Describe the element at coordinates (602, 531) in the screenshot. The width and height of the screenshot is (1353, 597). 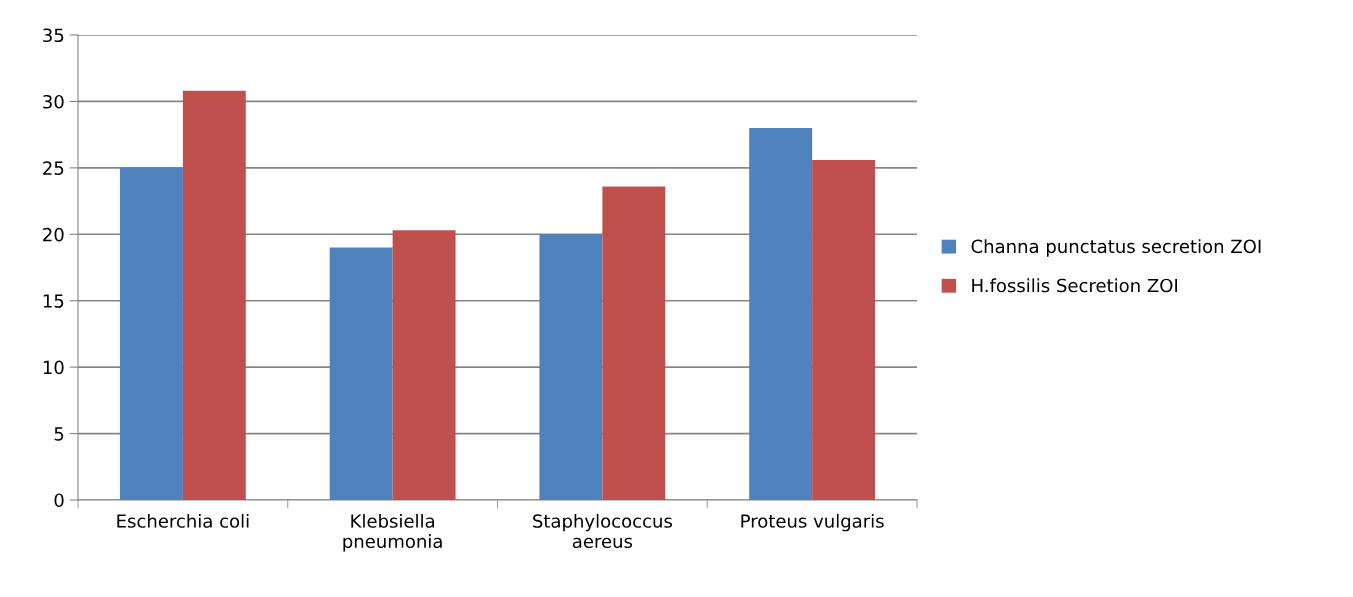
I see `x-tick-label: Staphylococcus aereus` at that location.